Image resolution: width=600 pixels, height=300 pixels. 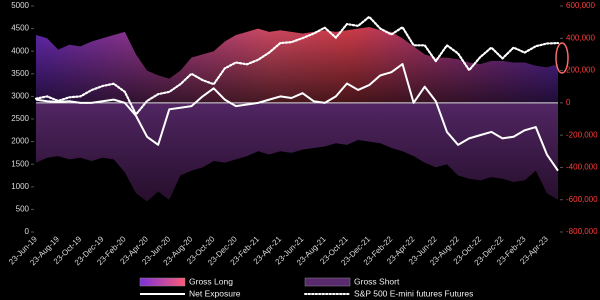 What do you see at coordinates (20, 28) in the screenshot?
I see `y-tick-label: 4500` at bounding box center [20, 28].